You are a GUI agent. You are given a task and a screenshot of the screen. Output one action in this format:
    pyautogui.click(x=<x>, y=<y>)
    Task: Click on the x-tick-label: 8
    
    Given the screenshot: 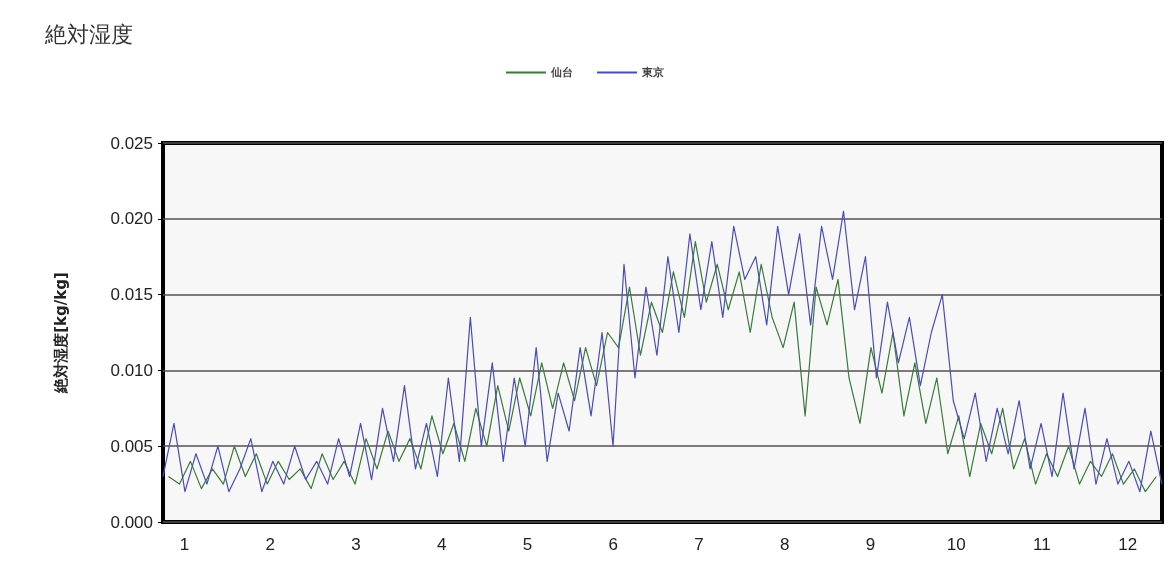 What is the action you would take?
    pyautogui.click(x=784, y=544)
    